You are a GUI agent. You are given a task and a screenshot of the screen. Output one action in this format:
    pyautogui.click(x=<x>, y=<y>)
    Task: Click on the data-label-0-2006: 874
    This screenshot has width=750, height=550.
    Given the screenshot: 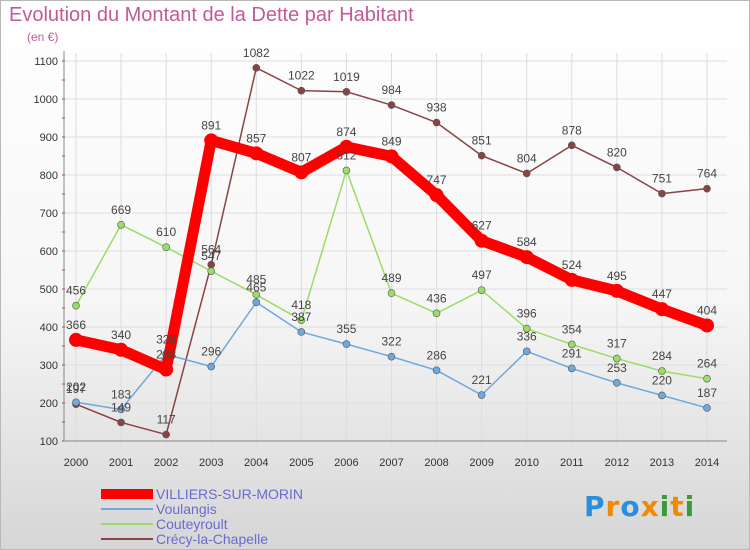 What is the action you would take?
    pyautogui.click(x=346, y=132)
    